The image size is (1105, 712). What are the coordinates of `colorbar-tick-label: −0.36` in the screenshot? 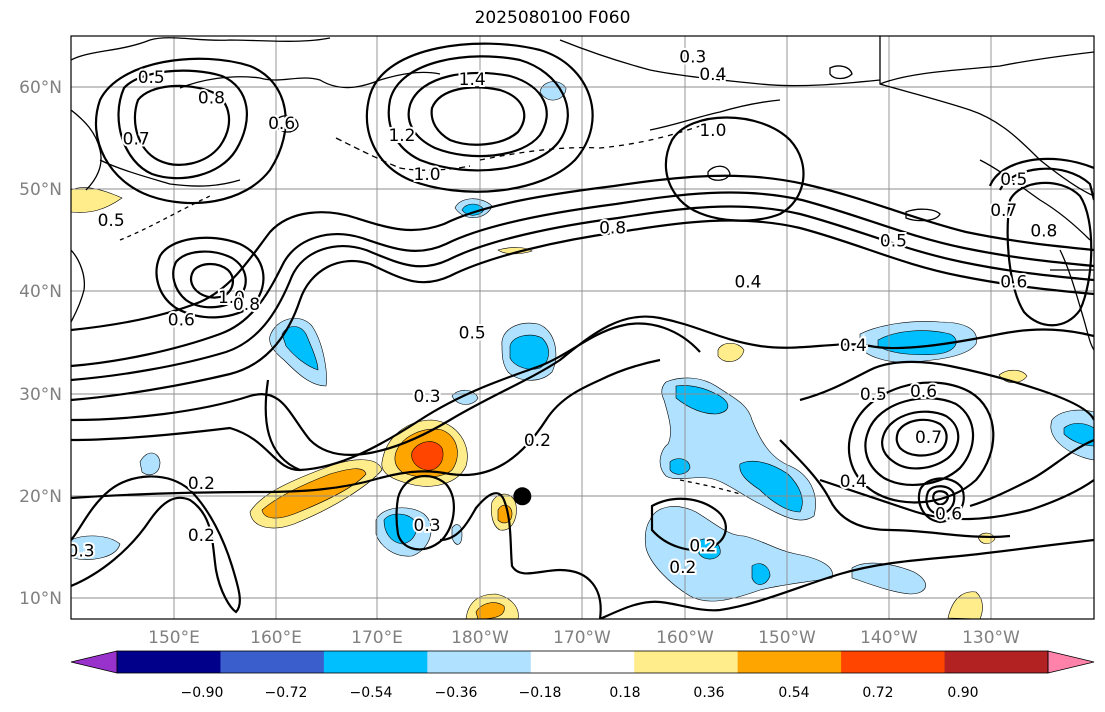 It's located at (456, 693).